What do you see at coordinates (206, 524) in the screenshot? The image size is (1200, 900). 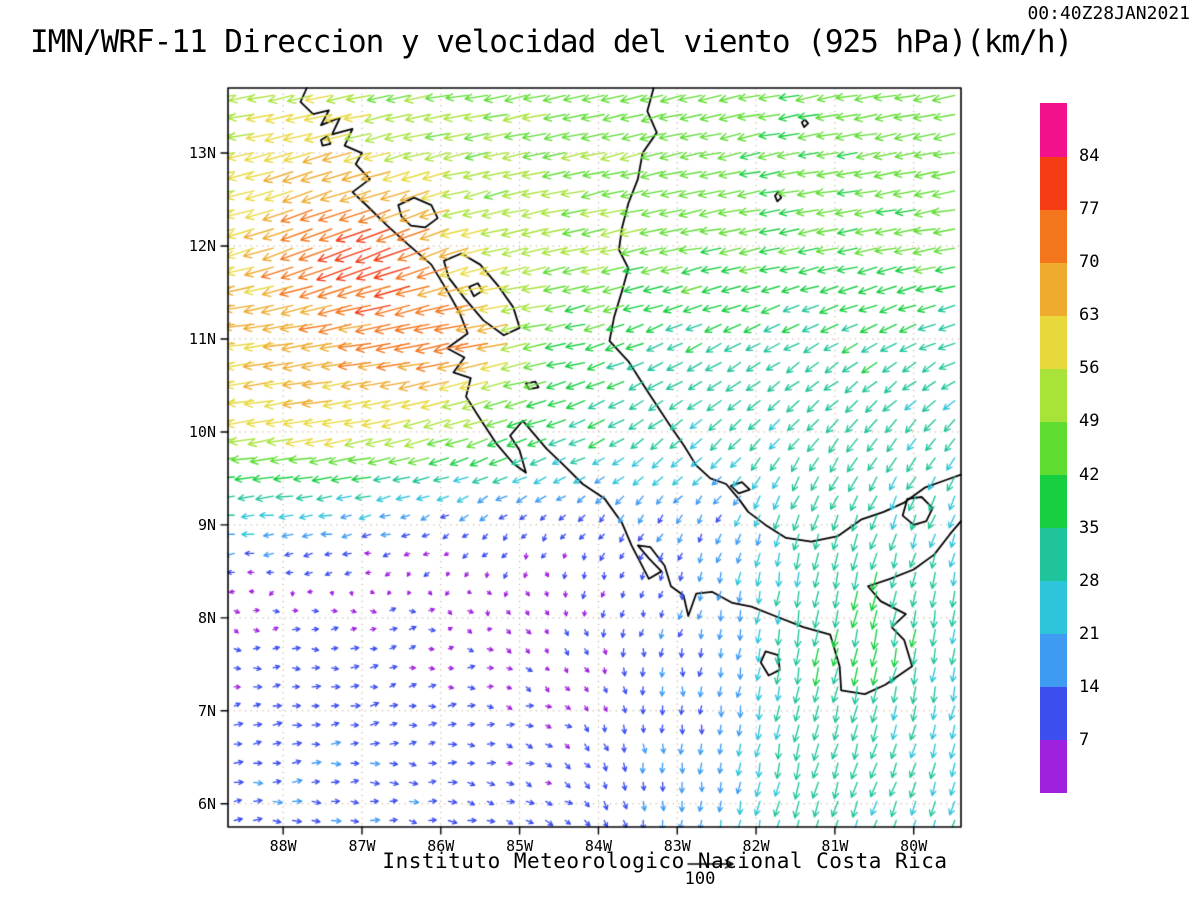 I see `y-tick-label: 9N` at bounding box center [206, 524].